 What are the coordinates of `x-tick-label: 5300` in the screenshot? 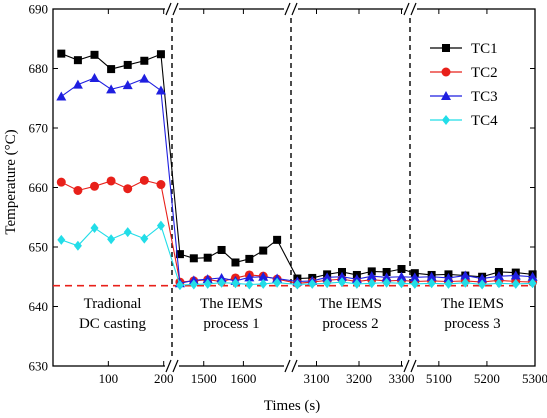 It's located at (534, 378).